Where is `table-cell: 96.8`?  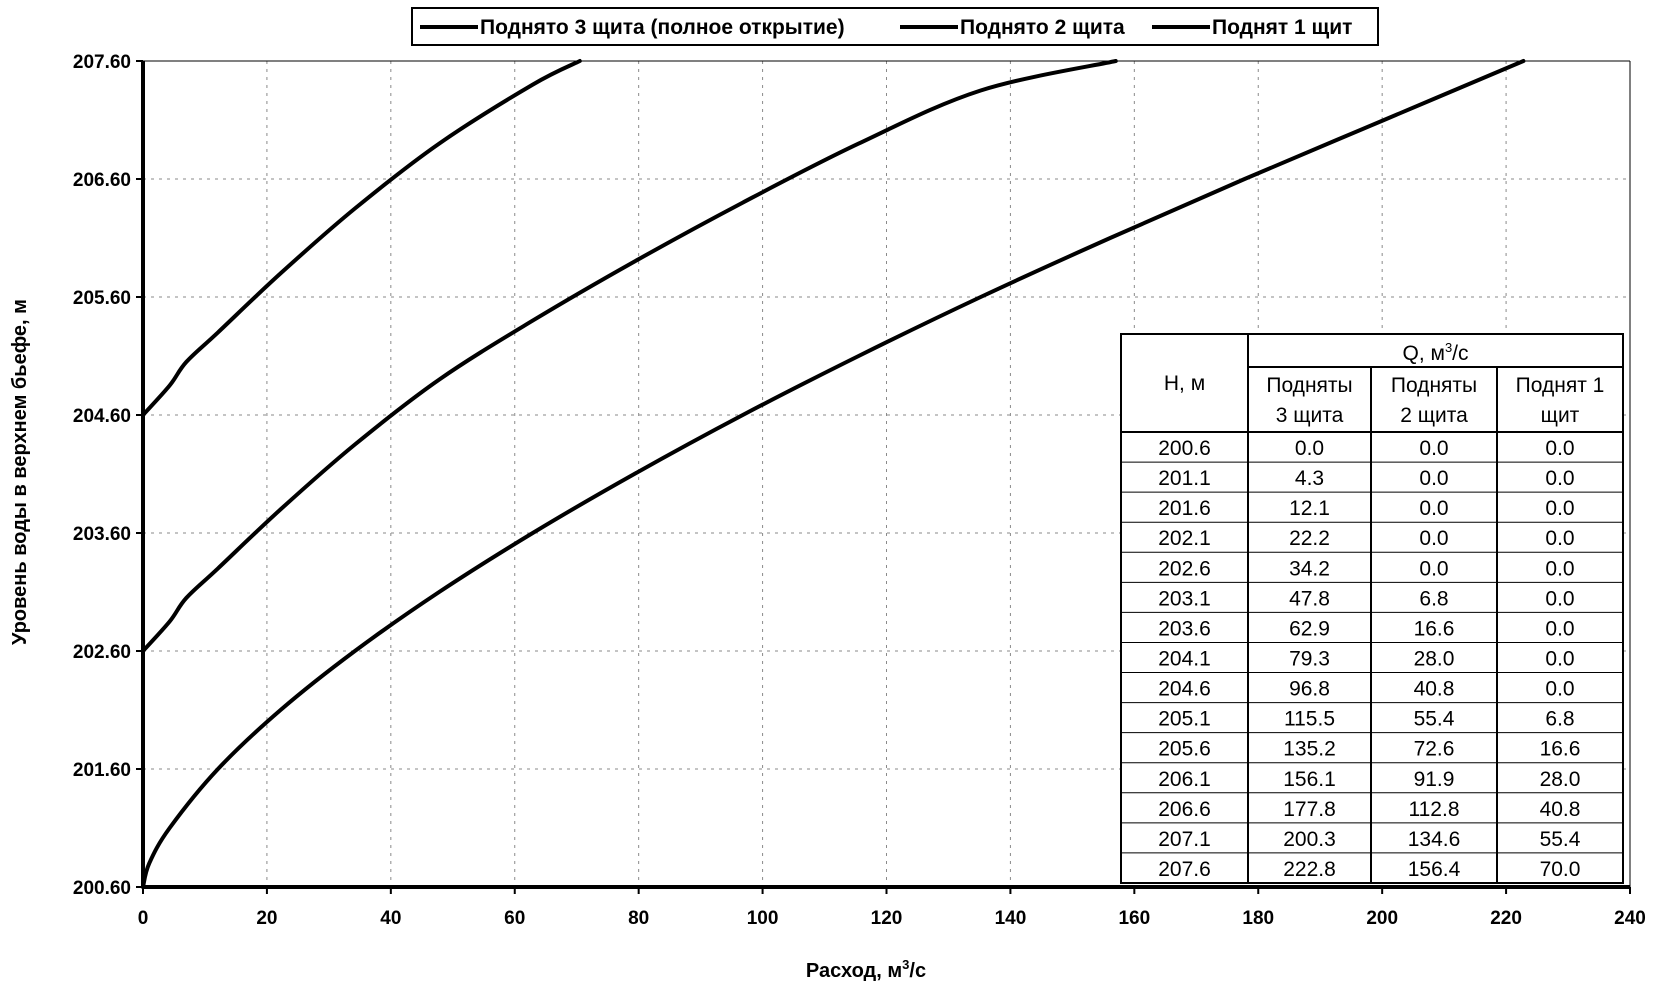
table-cell: 96.8 is located at coordinates (1309, 689).